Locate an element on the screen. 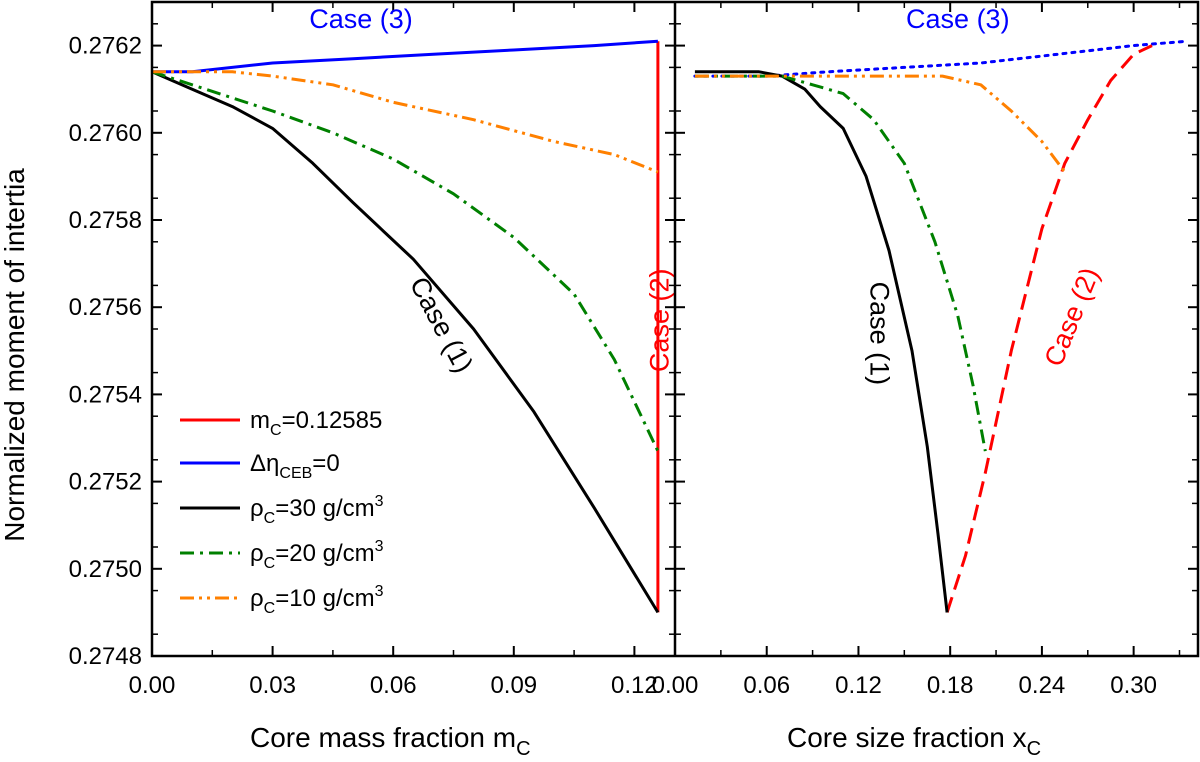 The height and width of the screenshot is (762, 1200). y-tick-label: 0.2758 is located at coordinates (105, 220).